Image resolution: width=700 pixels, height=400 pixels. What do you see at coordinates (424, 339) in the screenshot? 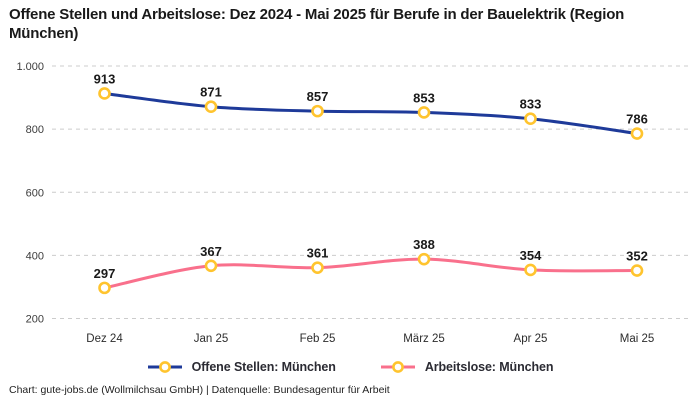
I see `x-tick-label: März 25` at bounding box center [424, 339].